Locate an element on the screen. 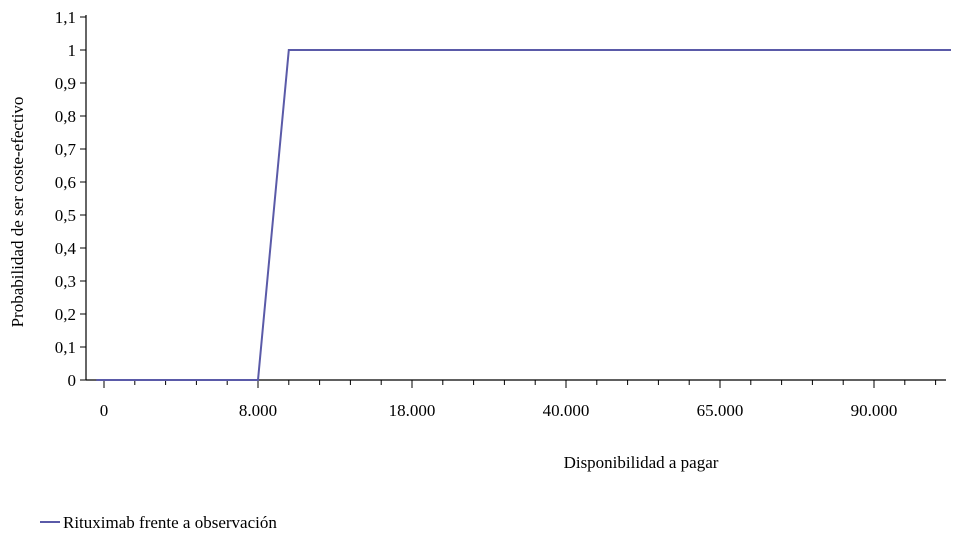 The height and width of the screenshot is (536, 957). x-tick-label: 40.000 is located at coordinates (566, 410).